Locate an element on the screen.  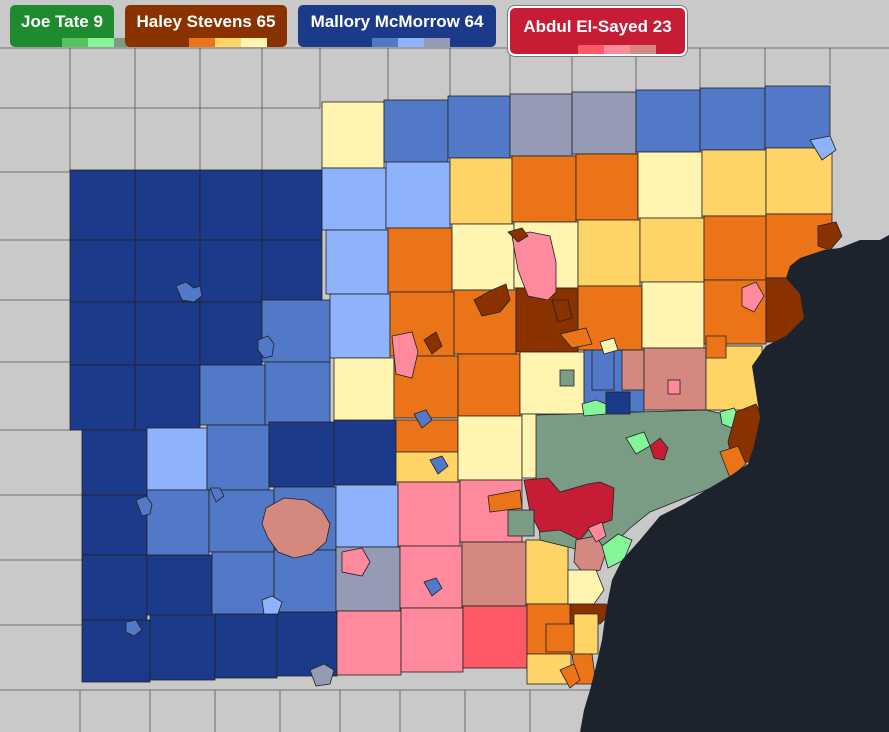
candidate-label: Abdul El-Sayed 23 is located at coordinates (597, 26).